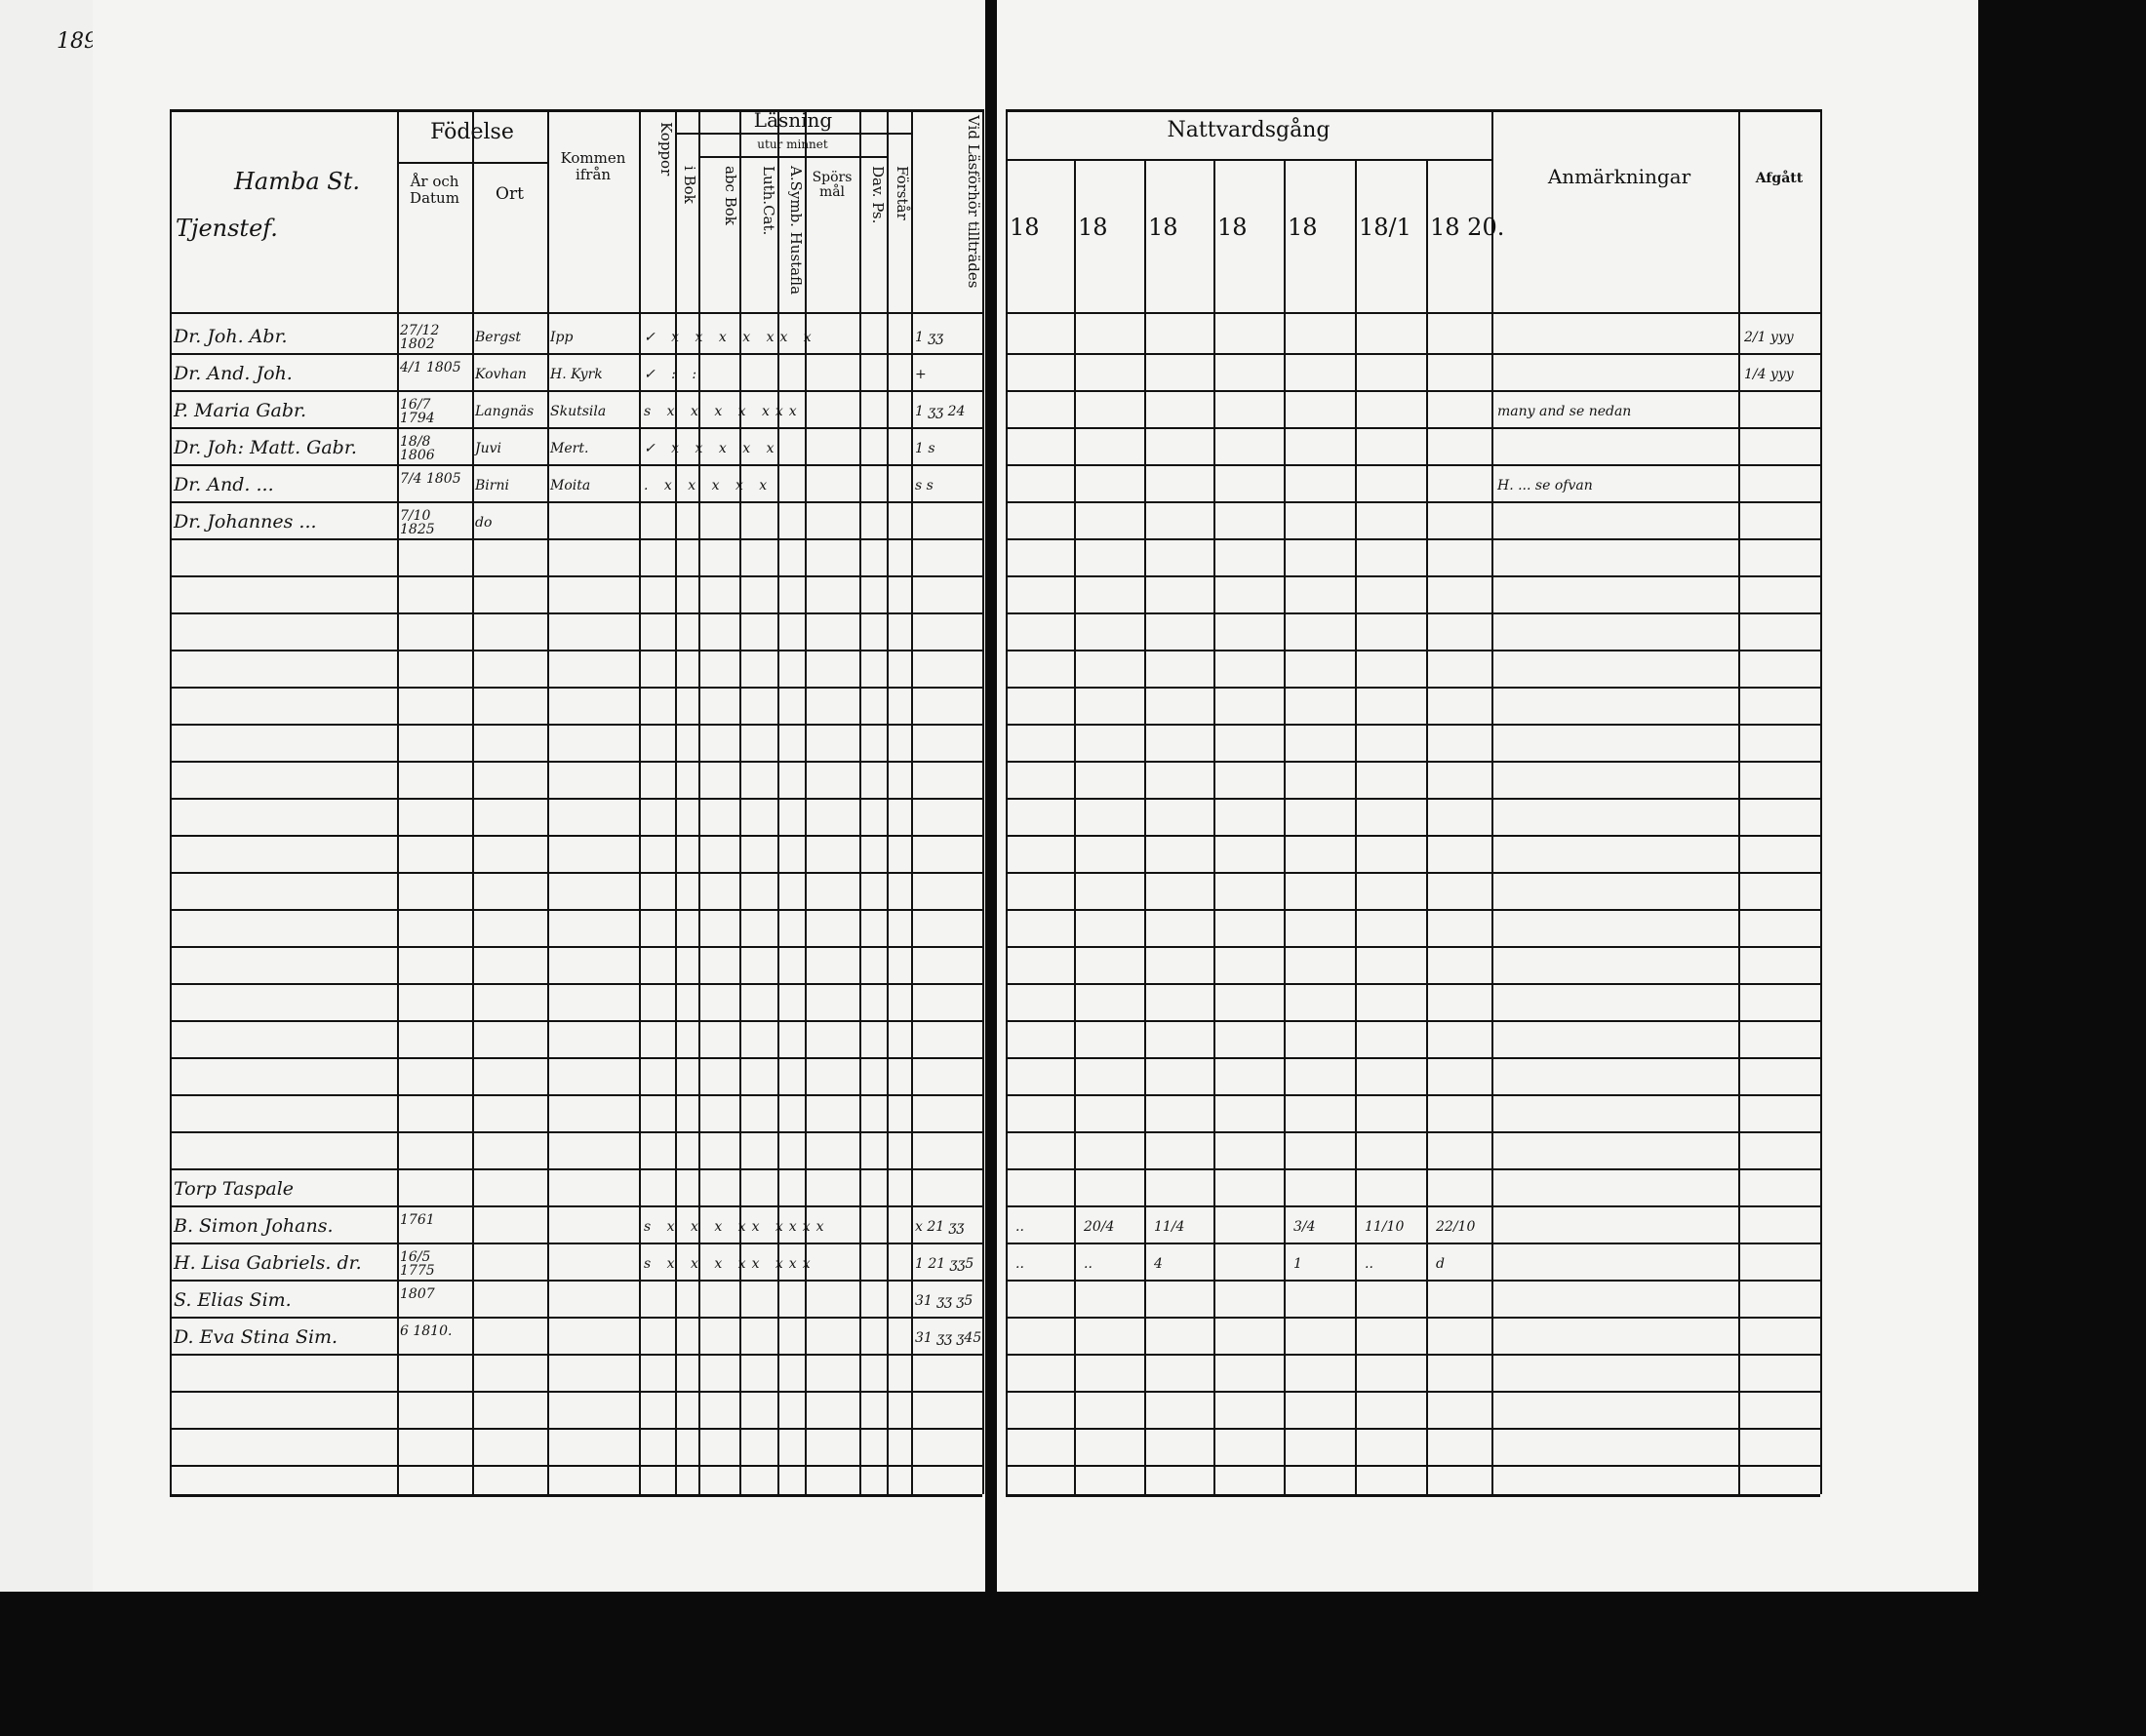  I want to click on birth-place: Juvi, so click(488, 448).